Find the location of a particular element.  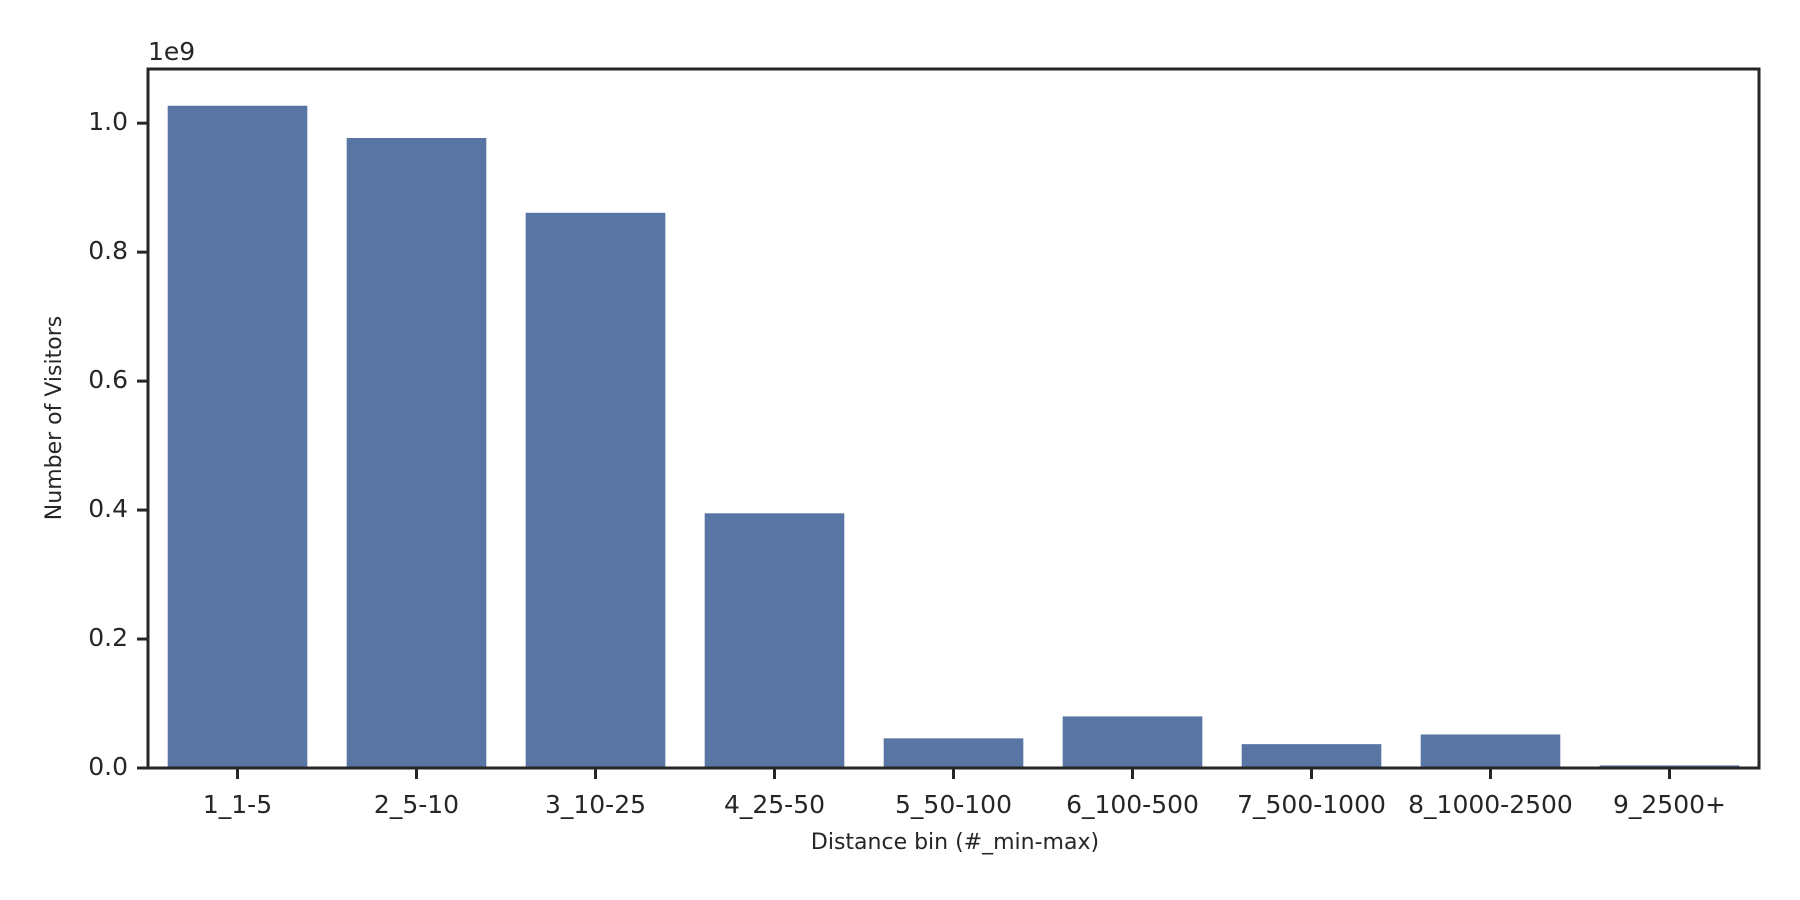

y-tick-label: 0.4 is located at coordinates (108, 508).